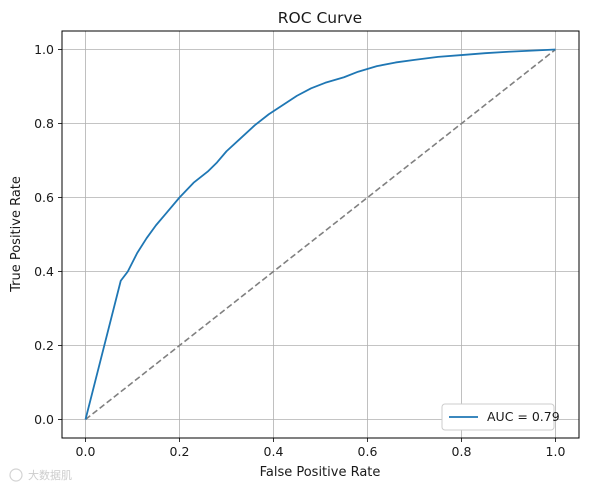 The height and width of the screenshot is (490, 590). I want to click on y-tick-label: 0.4, so click(44, 271).